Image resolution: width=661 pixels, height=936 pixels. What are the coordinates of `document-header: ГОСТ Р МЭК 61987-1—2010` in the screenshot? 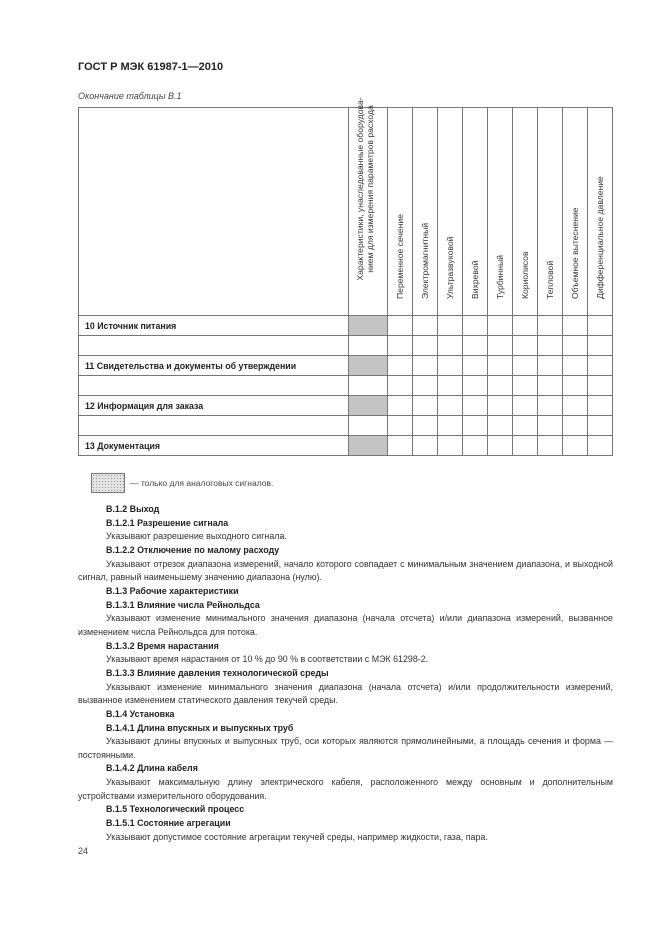 It's located at (151, 67).